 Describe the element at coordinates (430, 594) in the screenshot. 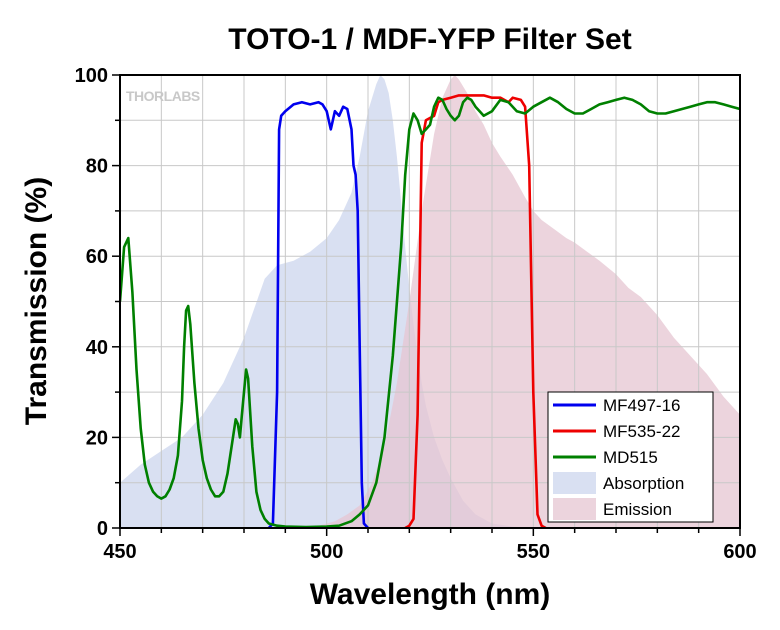

I see `x-axis-title: Wavelength (nm)` at that location.